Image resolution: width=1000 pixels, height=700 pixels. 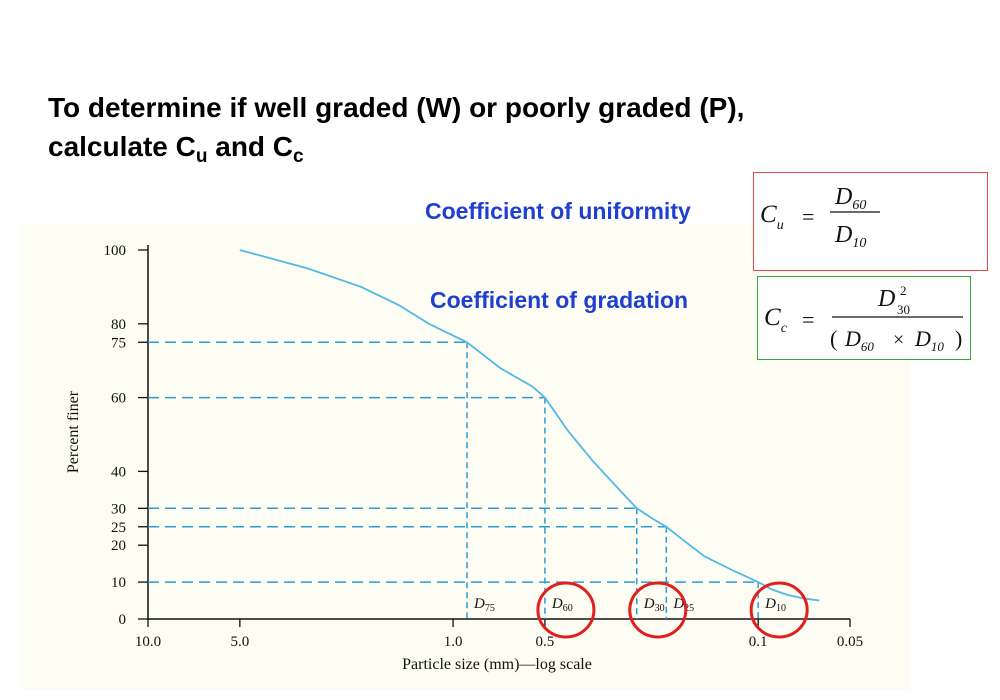 I want to click on d30-label: D30, so click(x=654, y=605).